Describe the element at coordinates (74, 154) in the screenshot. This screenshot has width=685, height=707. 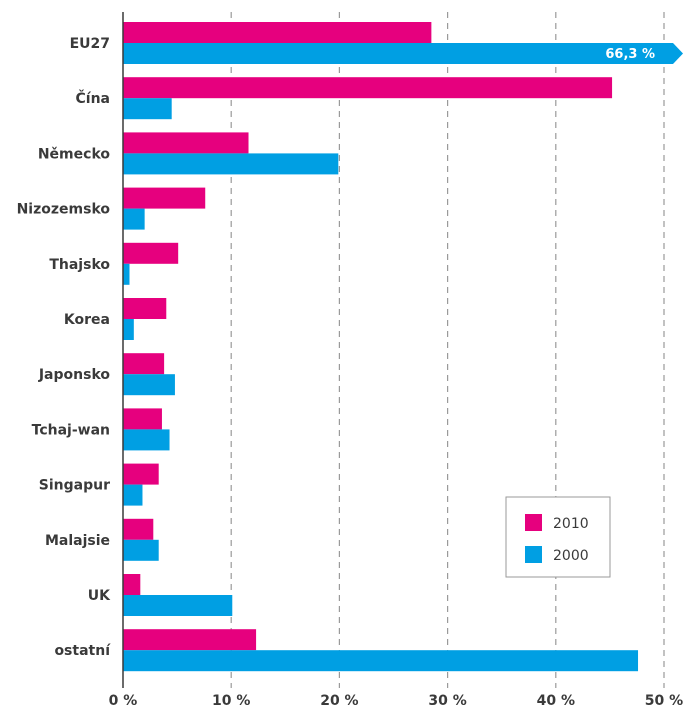
I see `category-label: Německo` at that location.